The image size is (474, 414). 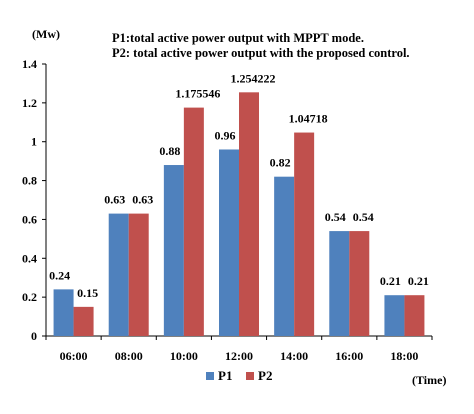 I want to click on legend-swatch-p2, so click(x=250, y=376).